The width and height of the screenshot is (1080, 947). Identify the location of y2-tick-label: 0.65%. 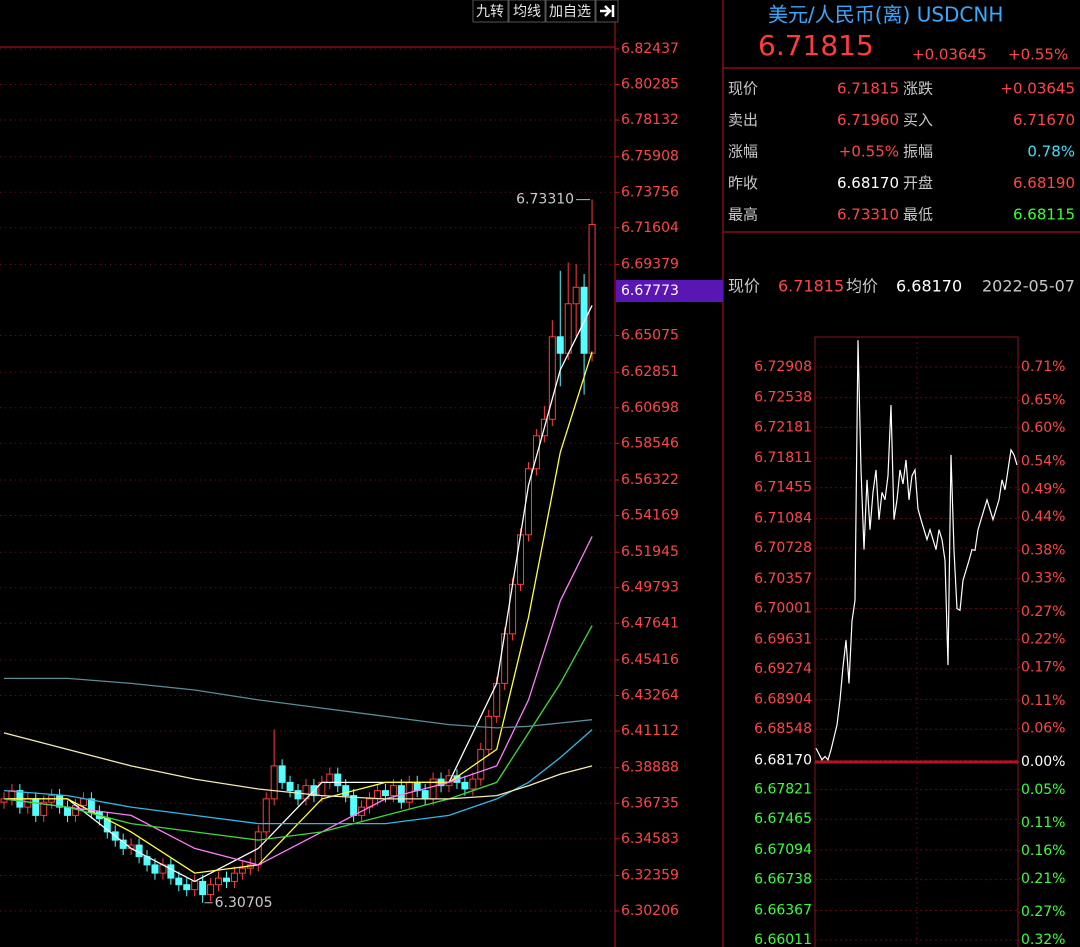
(1043, 400).